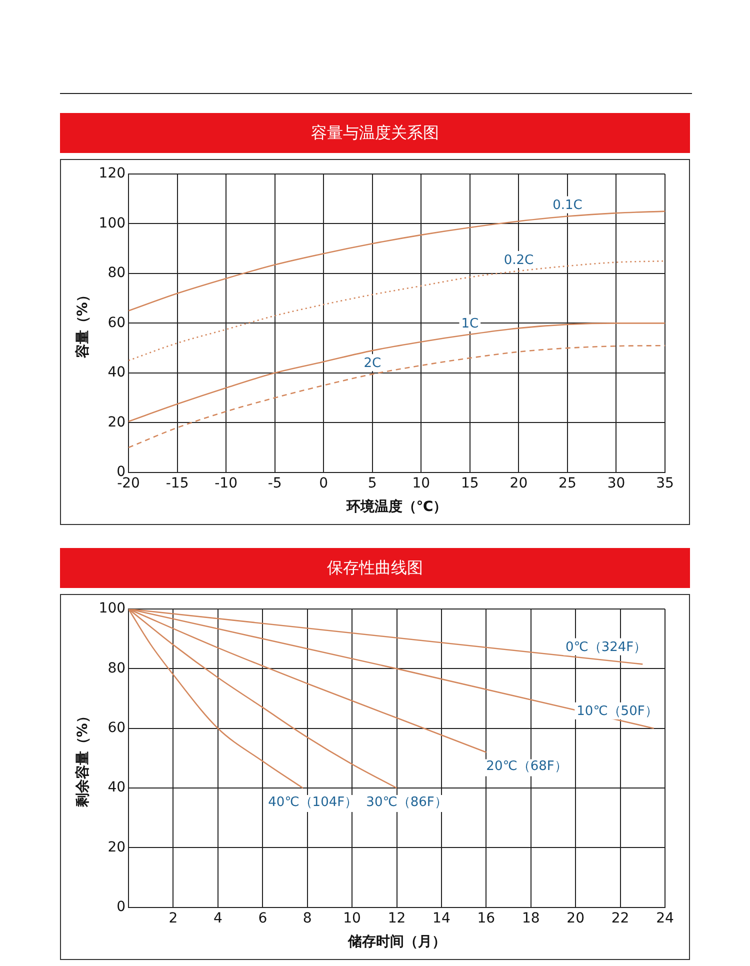 This screenshot has height=966, width=750. Describe the element at coordinates (527, 766) in the screenshot. I see `series-label: 20℃（68F）` at that location.